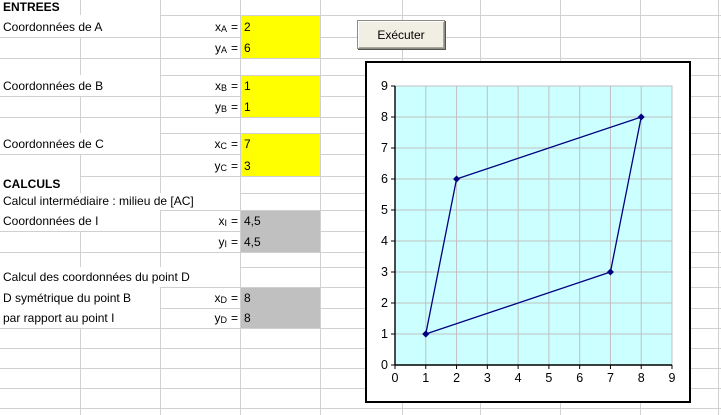  What do you see at coordinates (120, 277) in the screenshot?
I see `note-calcul-point-d: Calcul des coordonnées du point D` at bounding box center [120, 277].